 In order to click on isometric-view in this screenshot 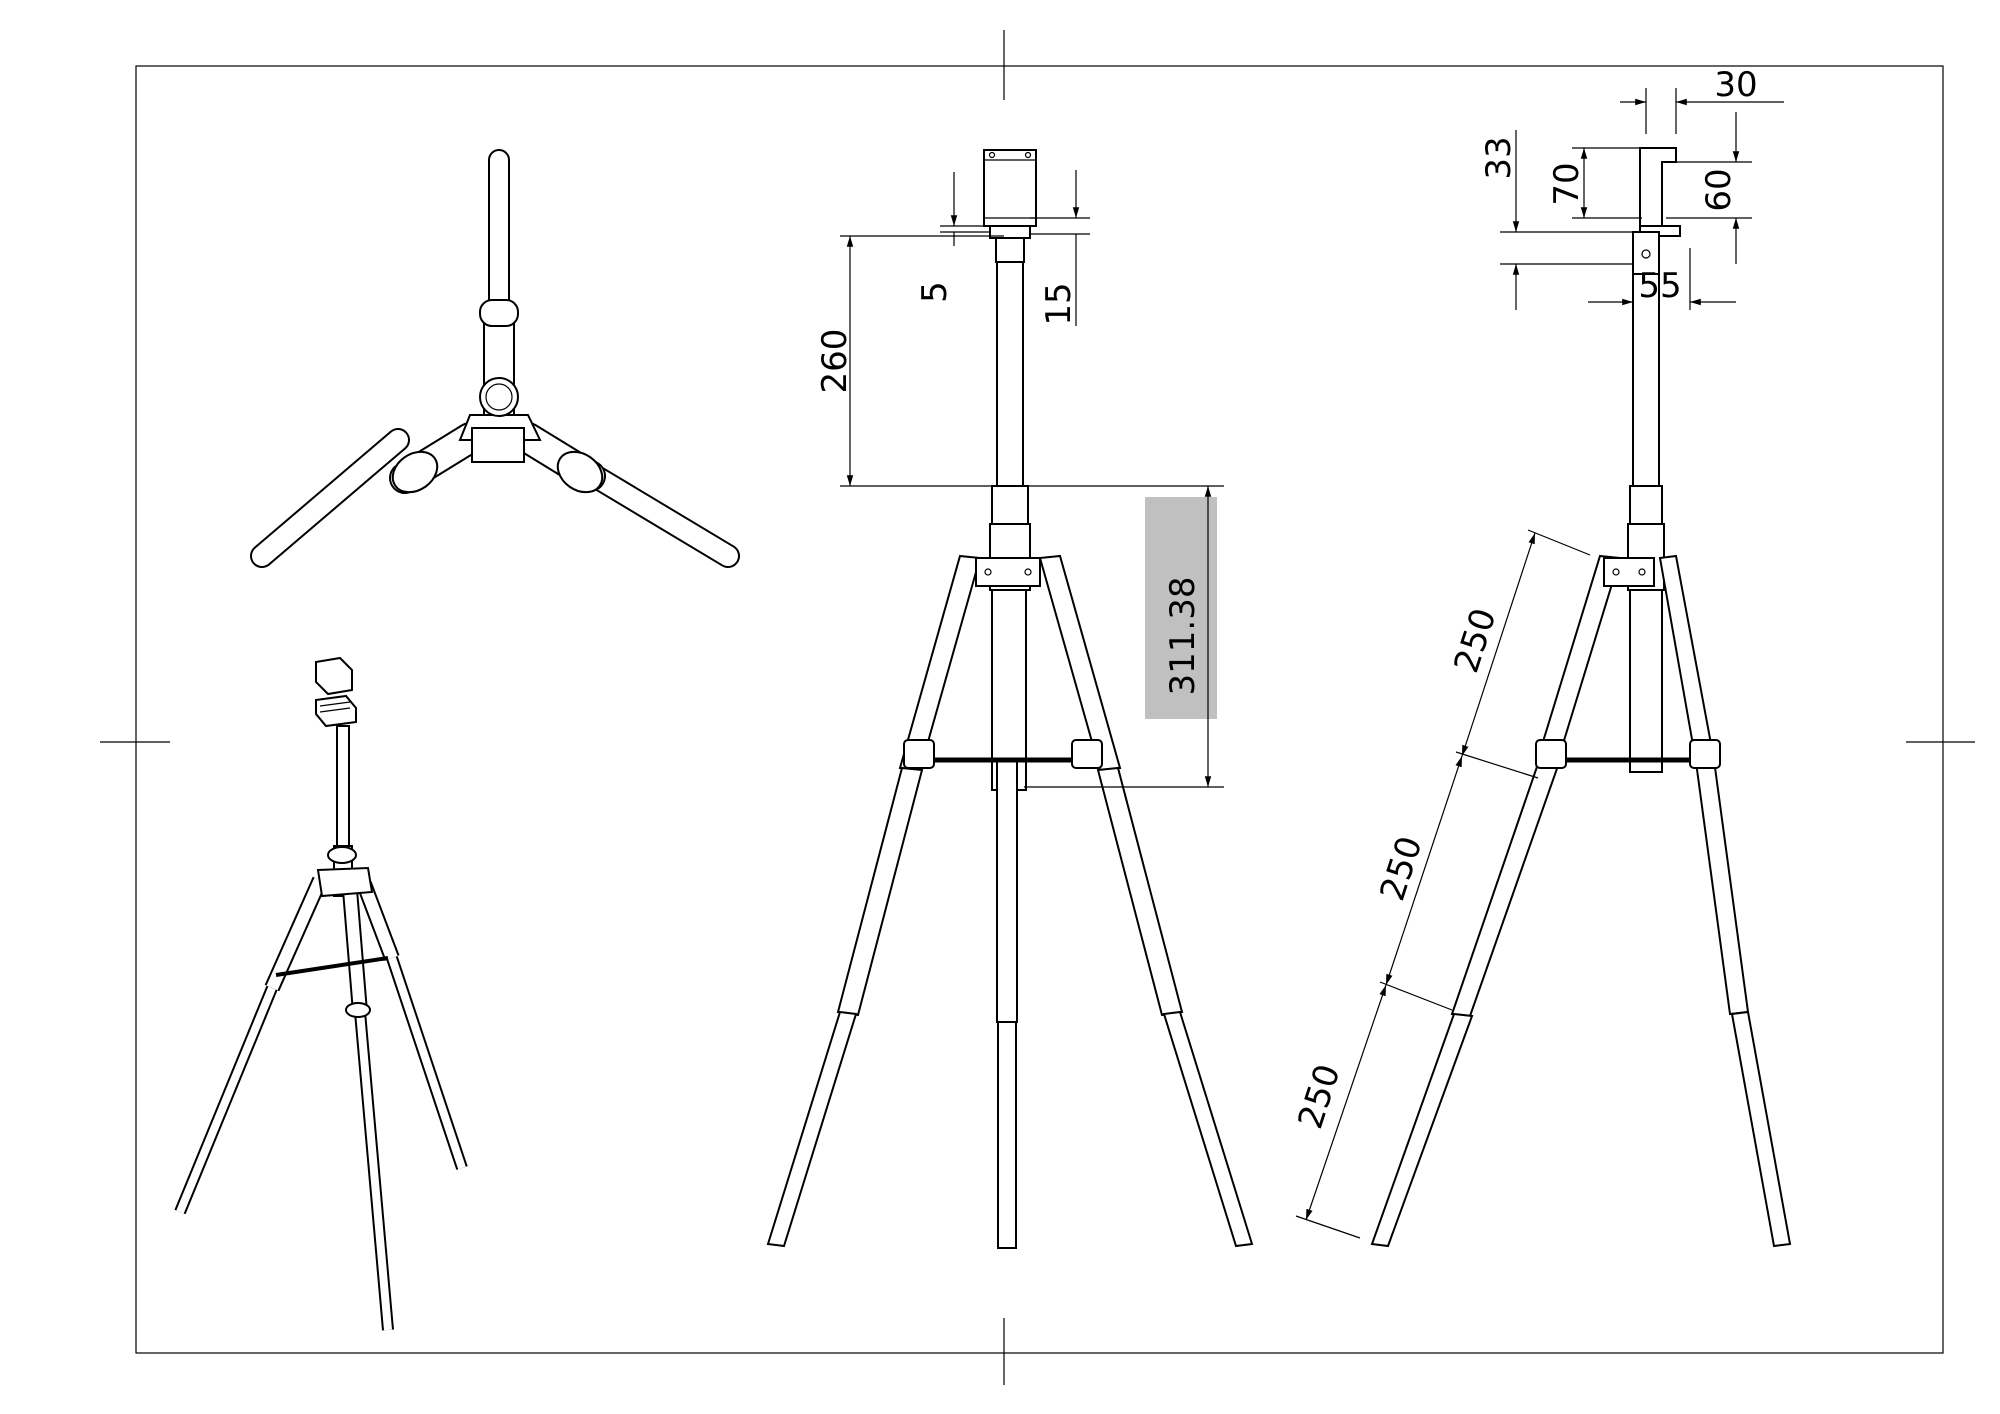, I will do `click(321, 993)`.